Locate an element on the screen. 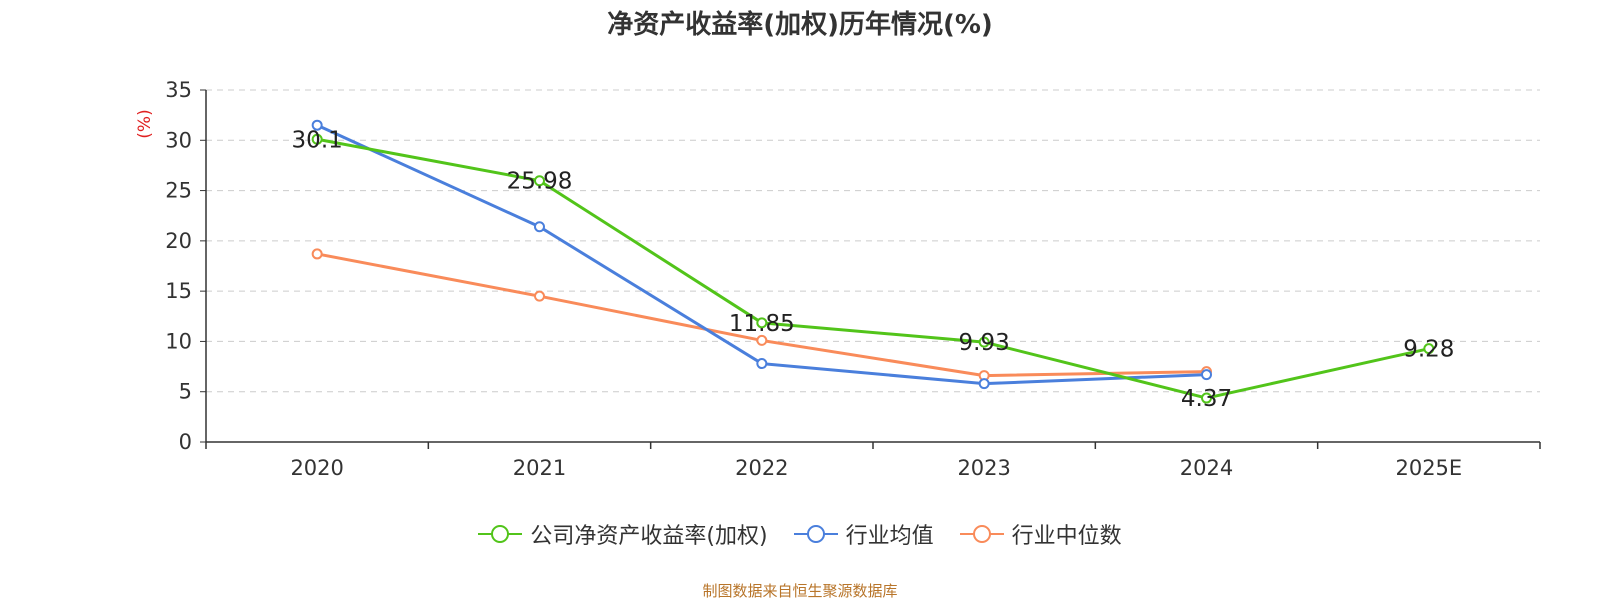  data-label: 11.85 is located at coordinates (762, 324).